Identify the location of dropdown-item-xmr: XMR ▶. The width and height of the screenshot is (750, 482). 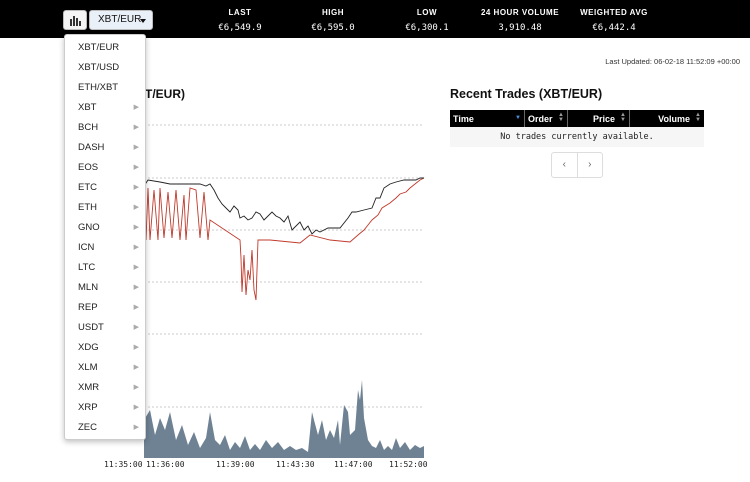
(105, 388).